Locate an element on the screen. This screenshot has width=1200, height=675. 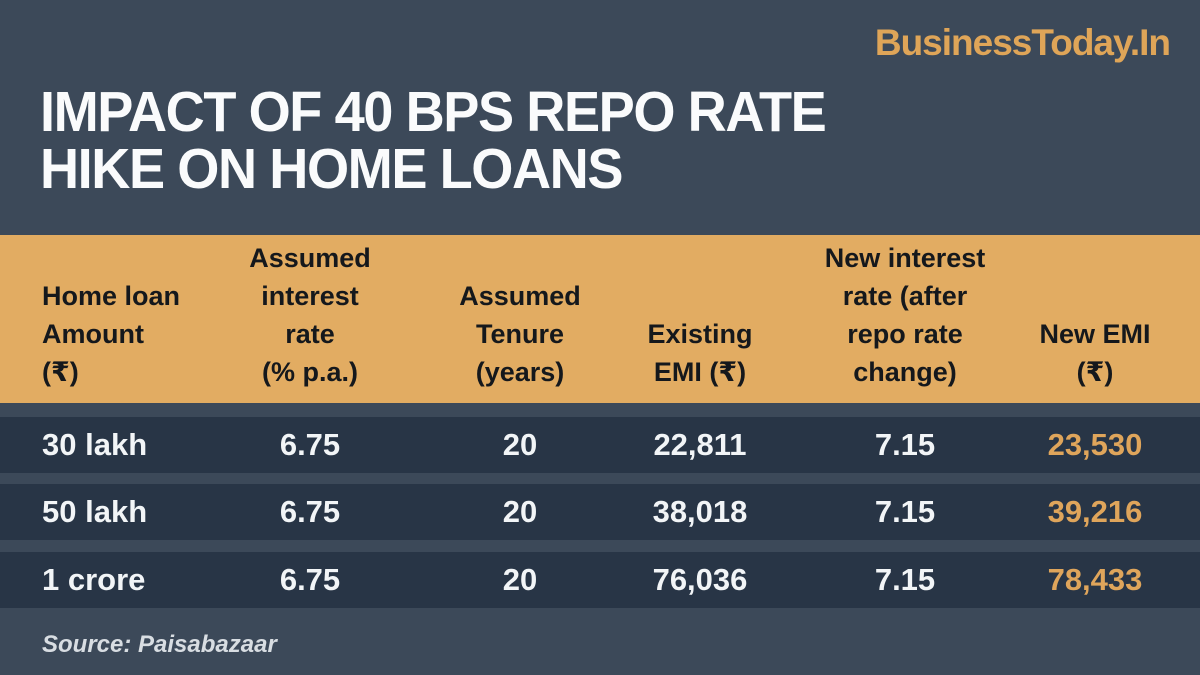
table-row: 50 lakh 6.75 20 38,018 7.15 39,216 is located at coordinates (600, 512).